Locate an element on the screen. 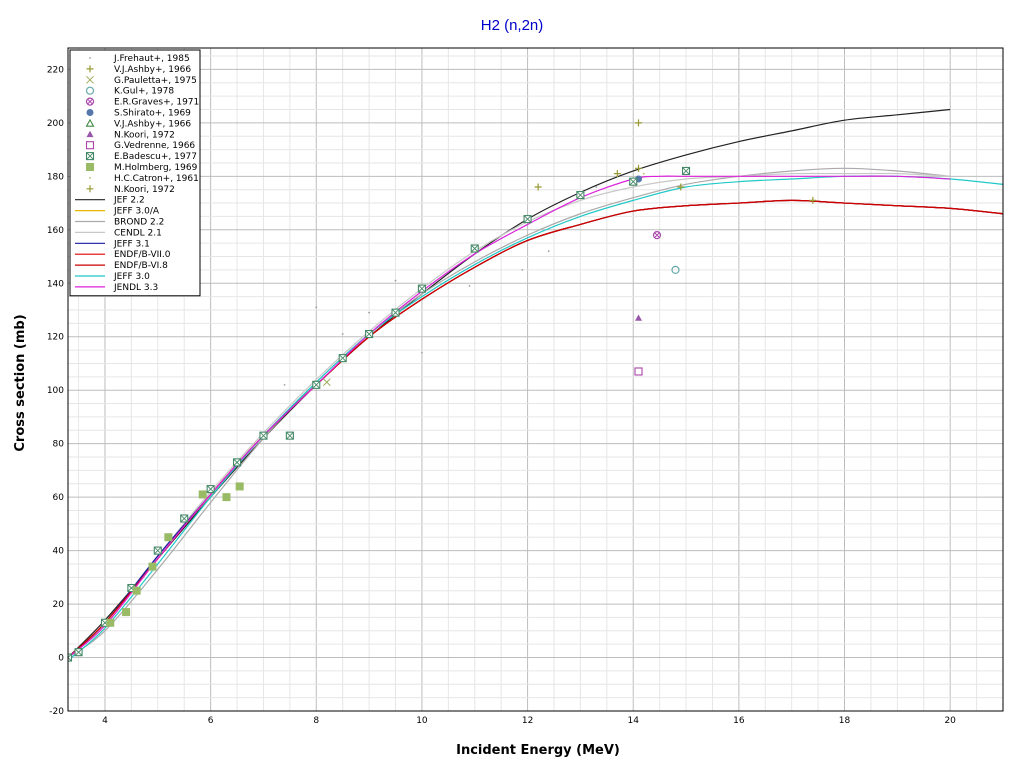 The width and height of the screenshot is (1024, 768). y-tick-label: 220 is located at coordinates (55, 70).